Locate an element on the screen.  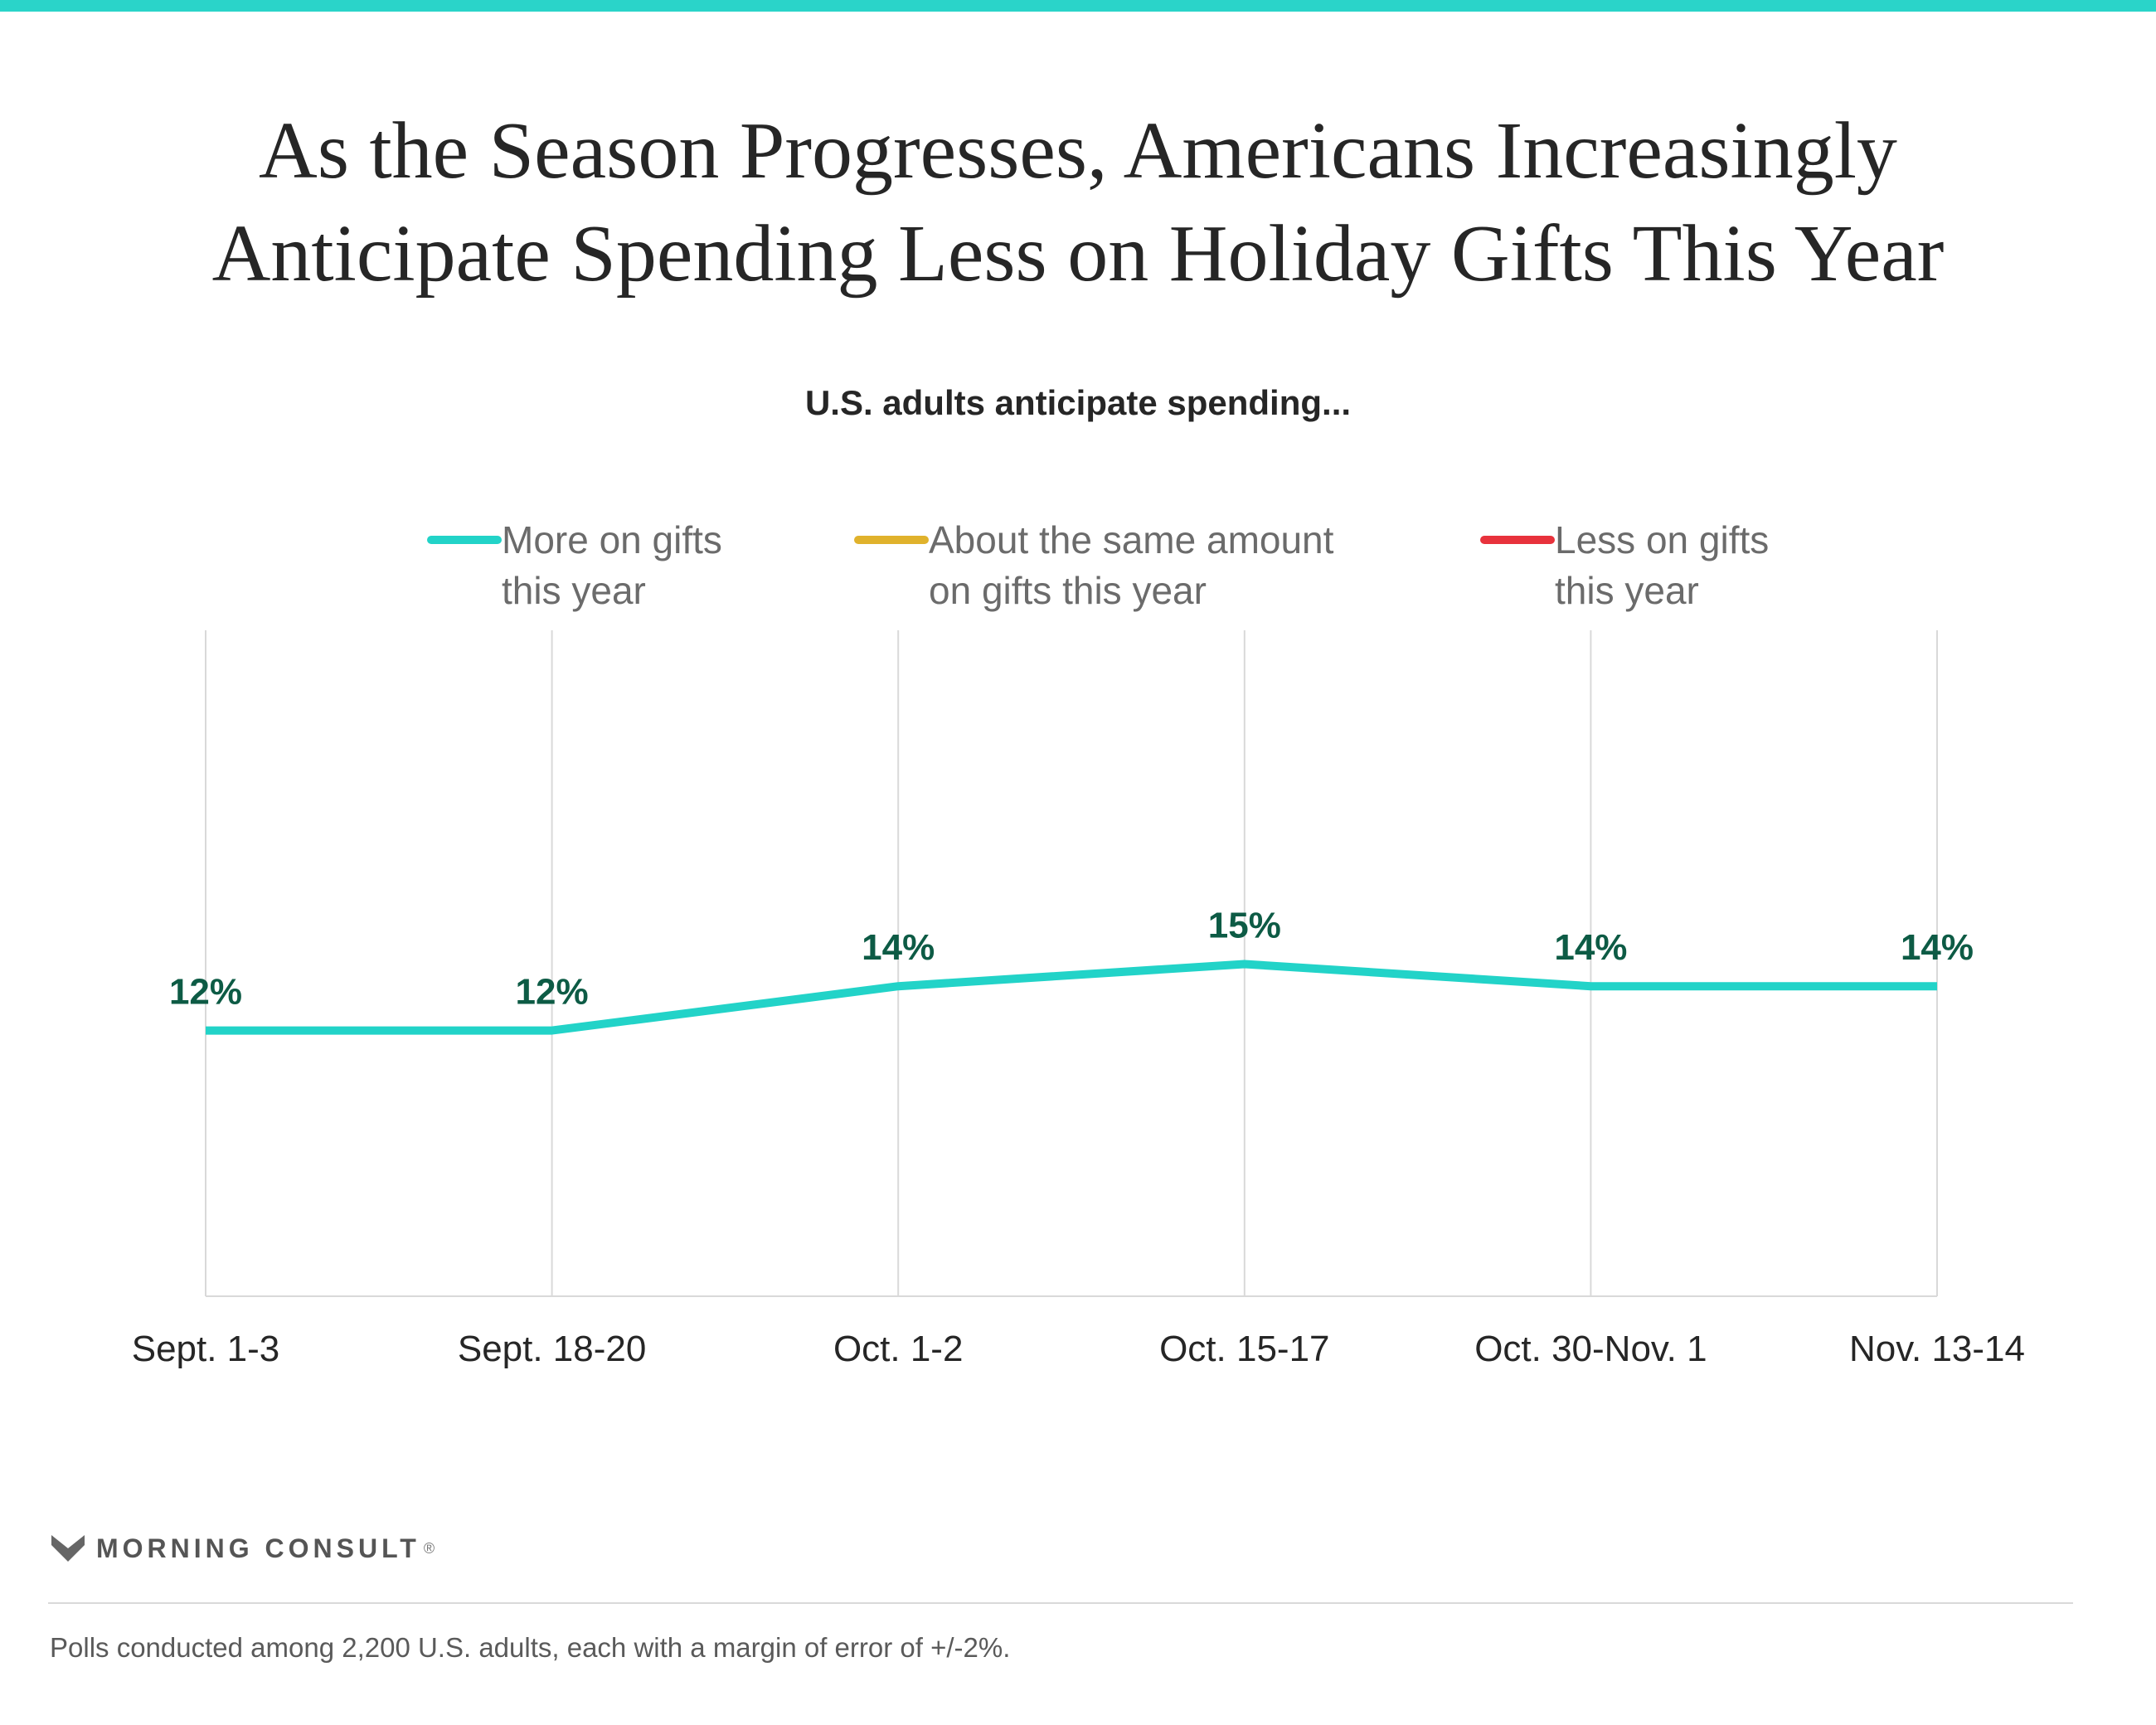
x-tick-label: Sept. 18-20 is located at coordinates (552, 1349).